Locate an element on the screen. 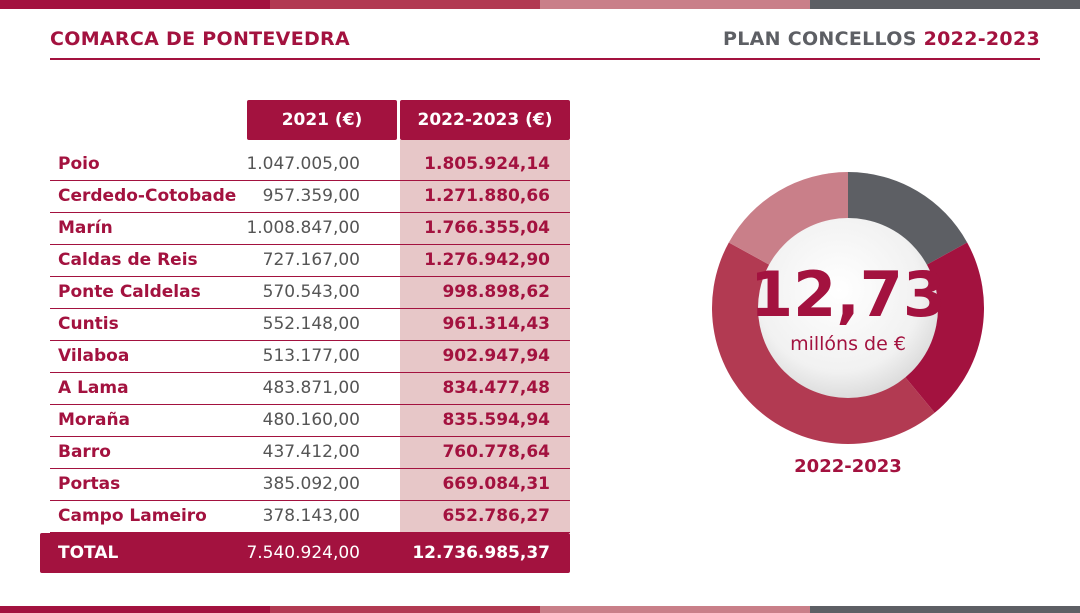  donut-center-disc is located at coordinates (848, 308).